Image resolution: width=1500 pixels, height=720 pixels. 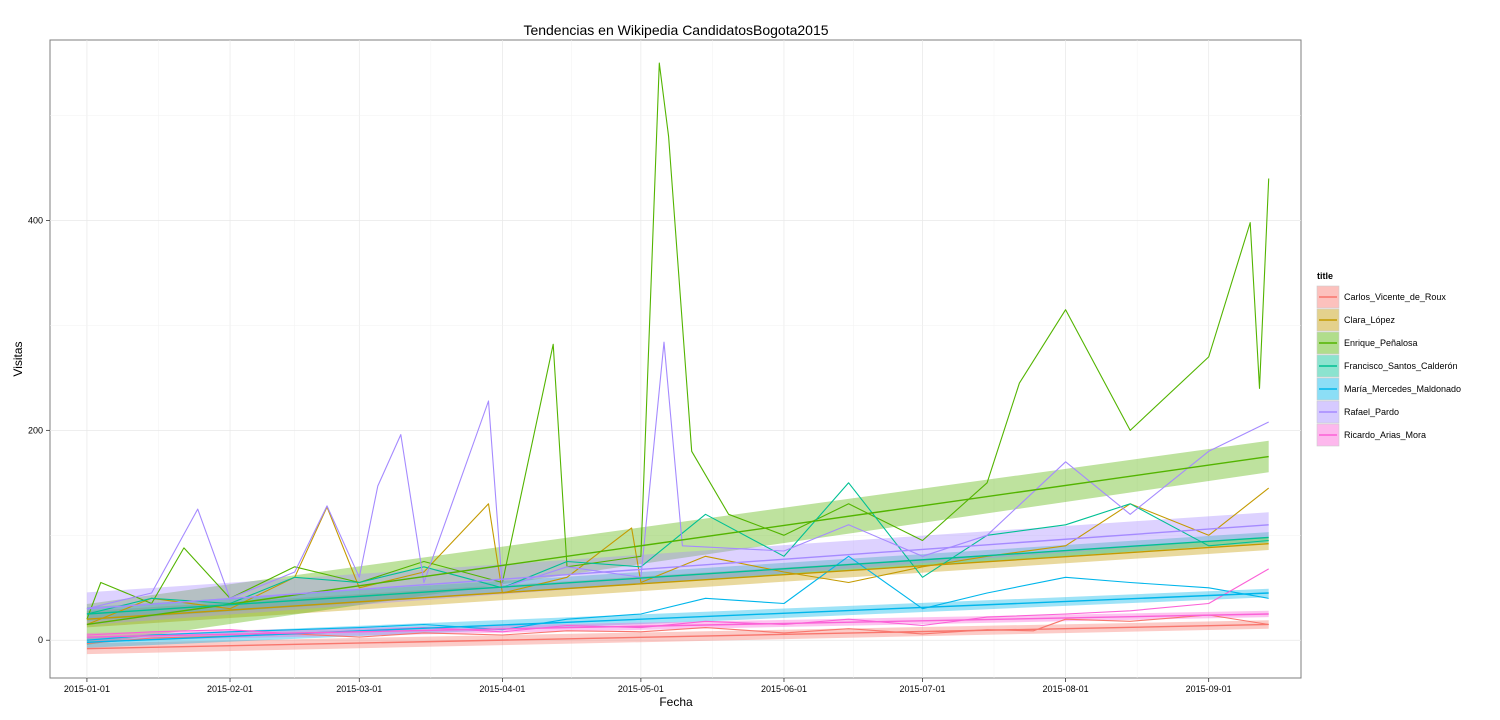 I want to click on y-tick-label-0: 0, so click(x=40, y=640).